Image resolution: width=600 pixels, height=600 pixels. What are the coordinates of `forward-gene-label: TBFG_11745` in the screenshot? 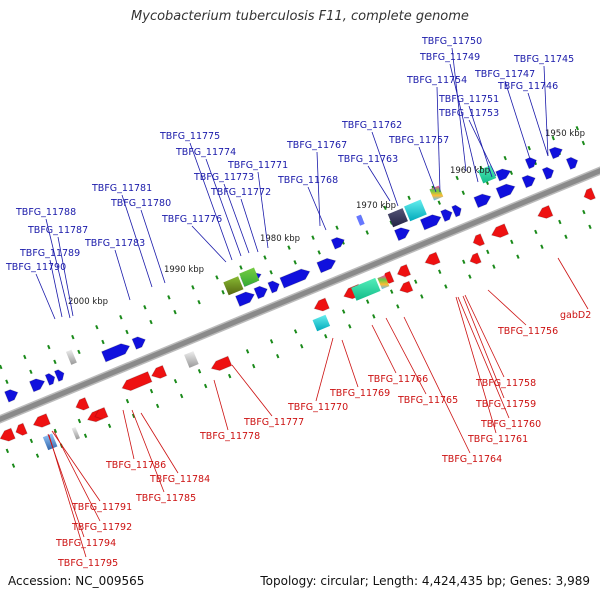 It's located at (543, 59).